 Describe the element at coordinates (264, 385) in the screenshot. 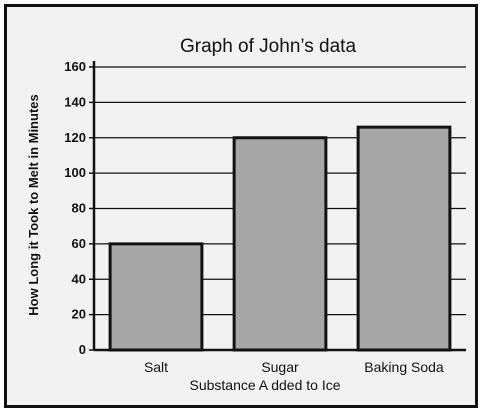

I see `x-axis-label: Substance A dded to Ice` at that location.